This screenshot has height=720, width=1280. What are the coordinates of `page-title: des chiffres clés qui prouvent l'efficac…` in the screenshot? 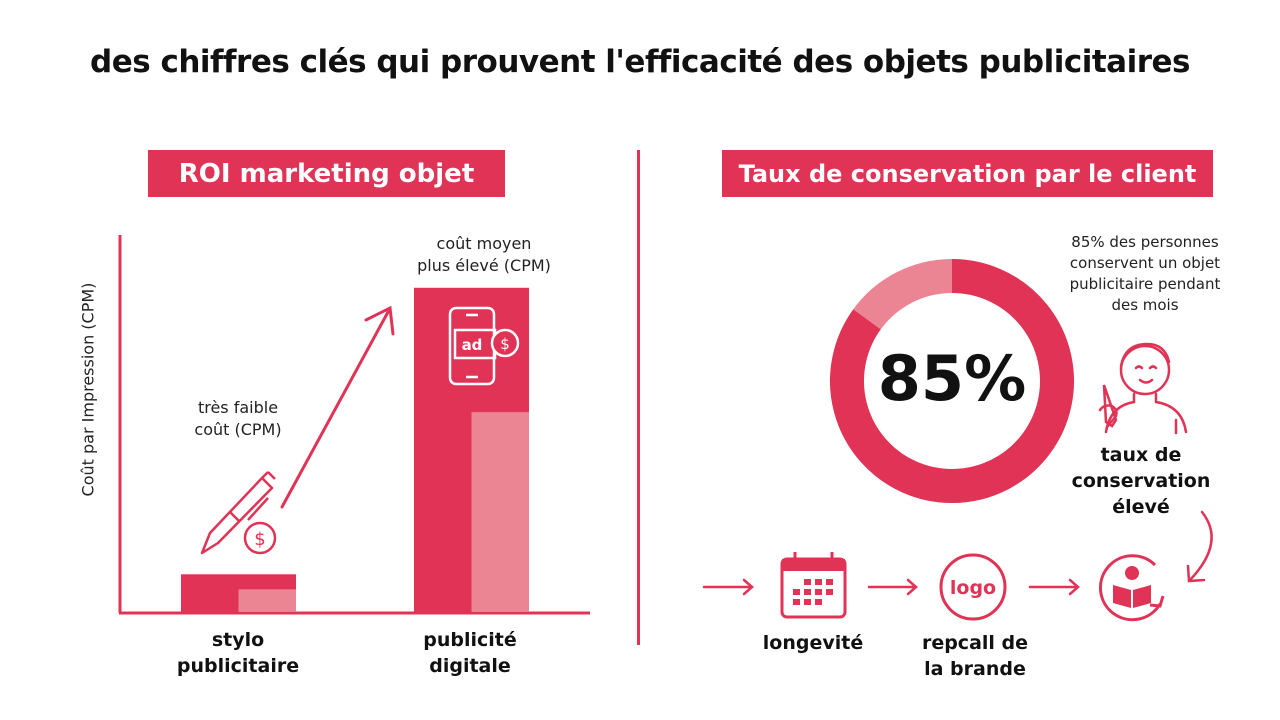 It's located at (640, 62).